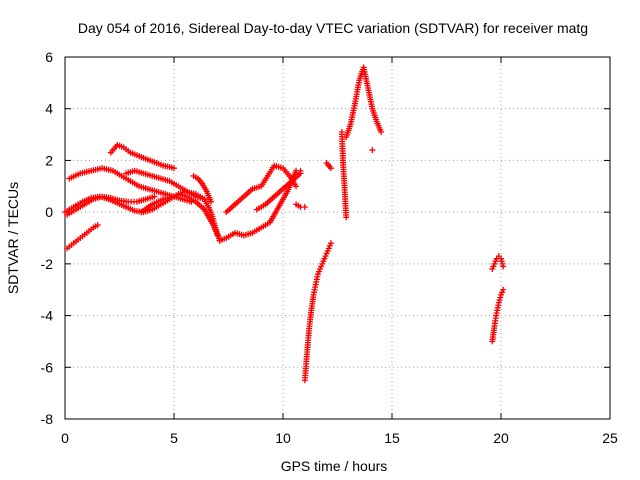  Describe the element at coordinates (13, 238) in the screenshot. I see `y-axis-label: SDTVAR / TECUs` at that location.